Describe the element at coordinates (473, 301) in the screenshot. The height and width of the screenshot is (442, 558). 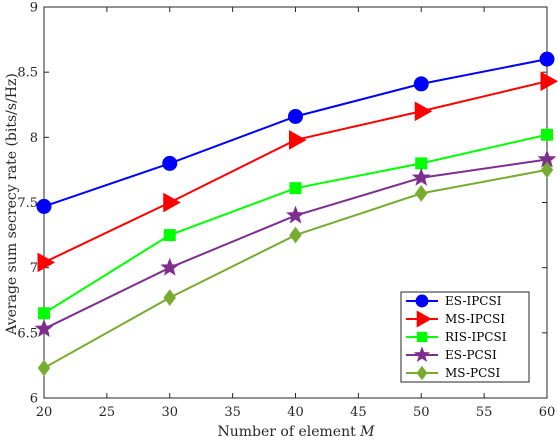
I see `legend-label: ES-IPCSI` at that location.